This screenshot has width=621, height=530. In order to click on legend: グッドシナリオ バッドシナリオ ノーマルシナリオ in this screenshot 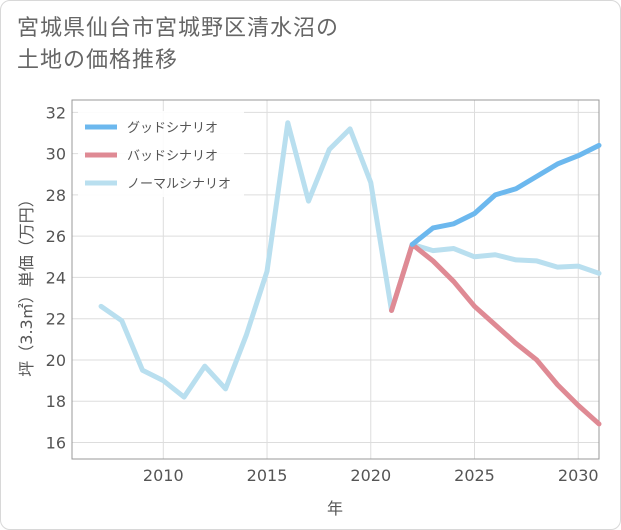, I will do `click(161, 154)`.